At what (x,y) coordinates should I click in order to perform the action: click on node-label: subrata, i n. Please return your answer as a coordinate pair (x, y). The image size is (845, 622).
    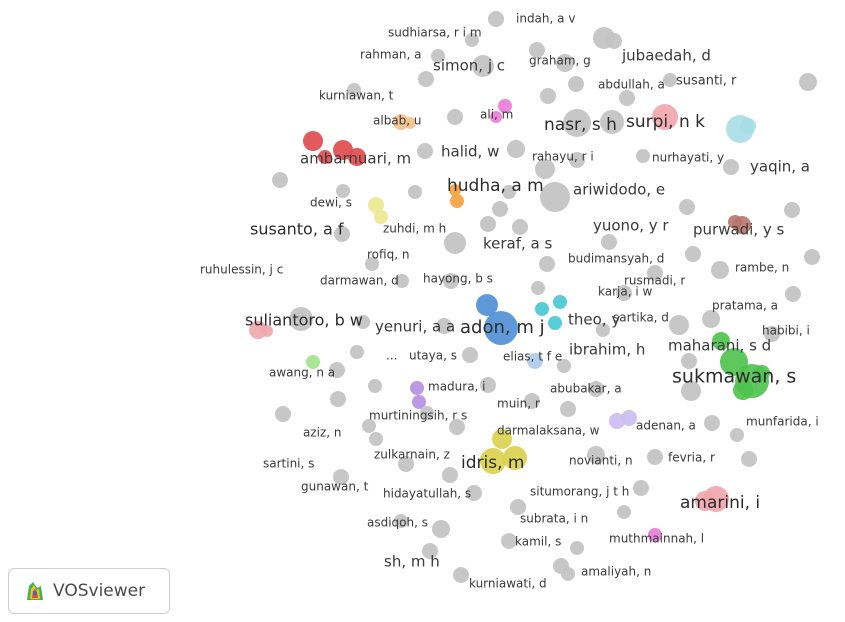
    Looking at the image, I should click on (554, 519).